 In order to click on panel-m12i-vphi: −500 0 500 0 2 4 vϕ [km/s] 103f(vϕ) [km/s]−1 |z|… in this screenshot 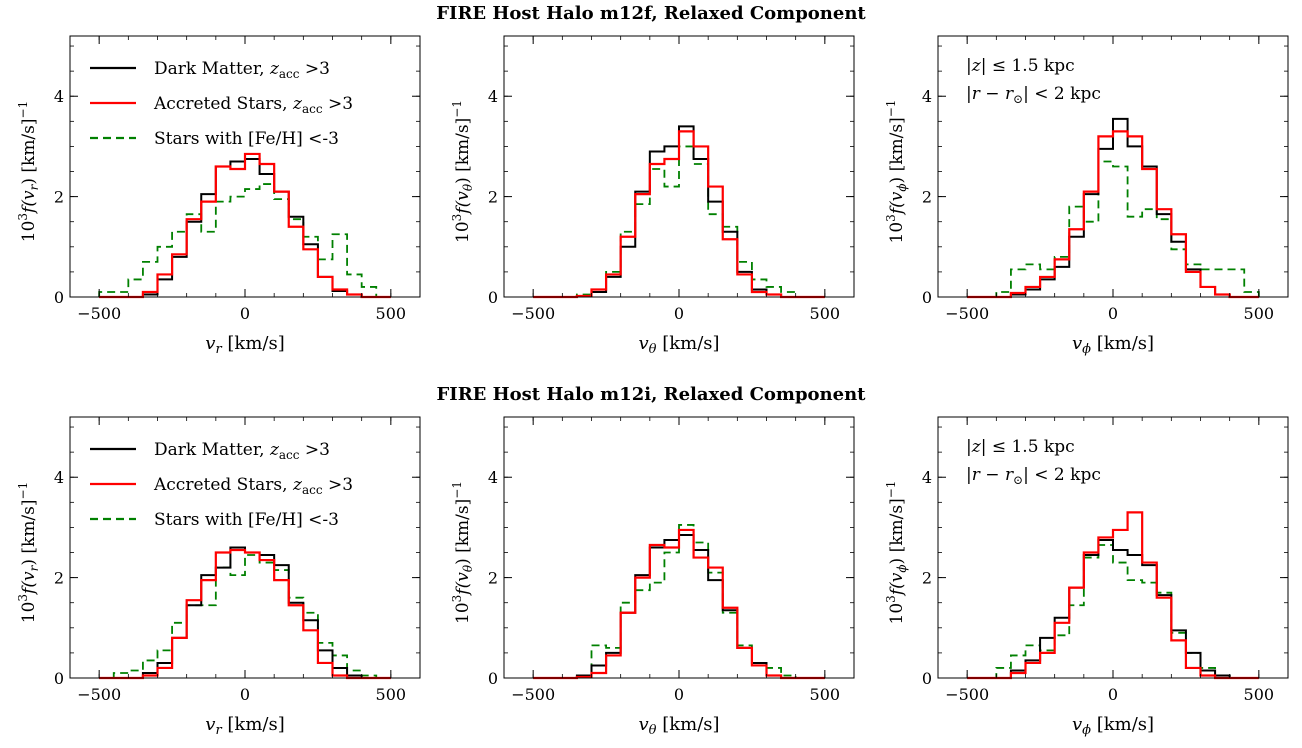, I will do `click(1086, 577)`.